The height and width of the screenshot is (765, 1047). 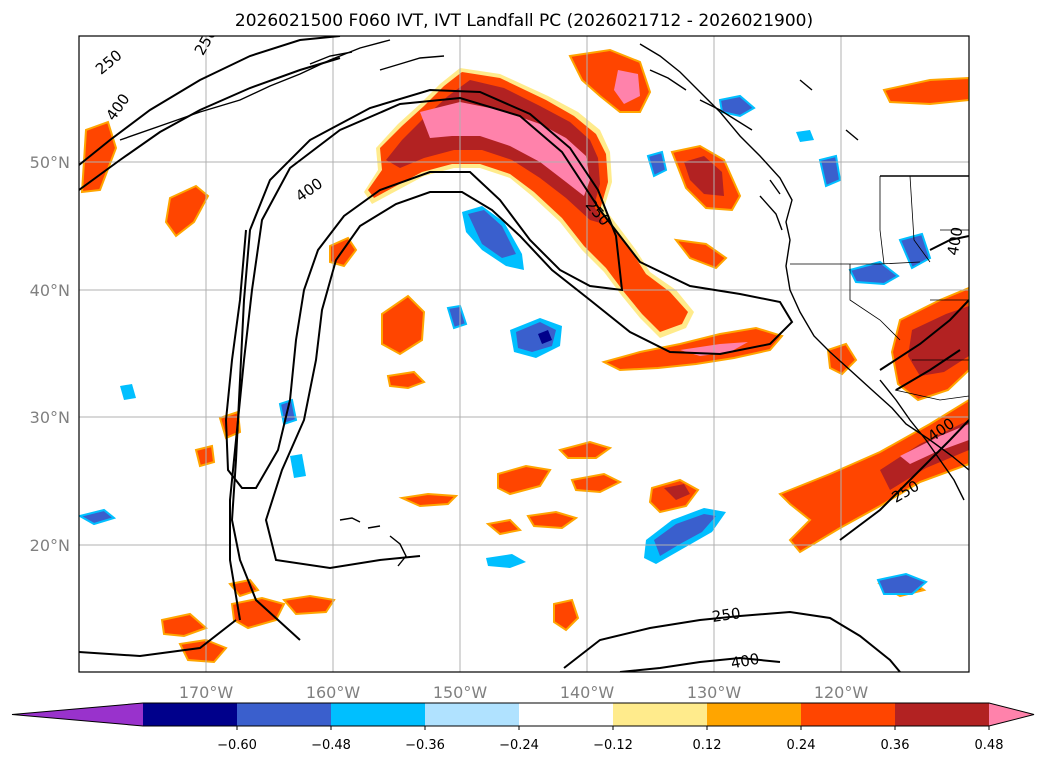 I want to click on longitude-labels: 170°W 160°W 150°W 140°W 130°W 120°W, so click(x=524, y=692).